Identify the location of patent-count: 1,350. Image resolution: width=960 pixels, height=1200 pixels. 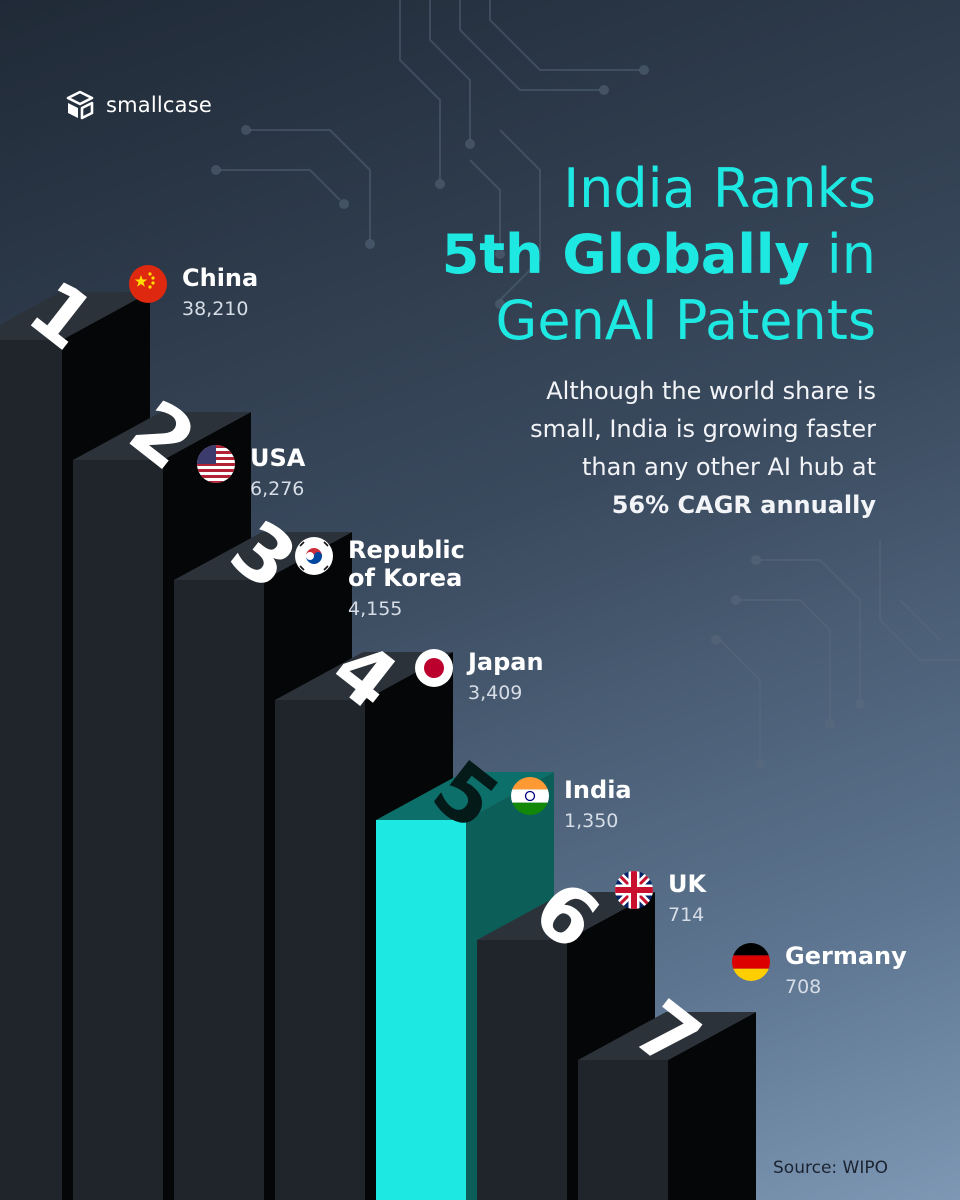
(591, 821).